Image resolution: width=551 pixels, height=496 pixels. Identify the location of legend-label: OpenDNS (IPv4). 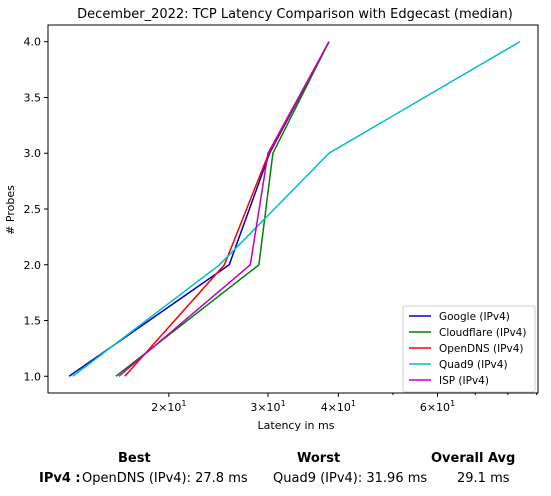
(481, 349).